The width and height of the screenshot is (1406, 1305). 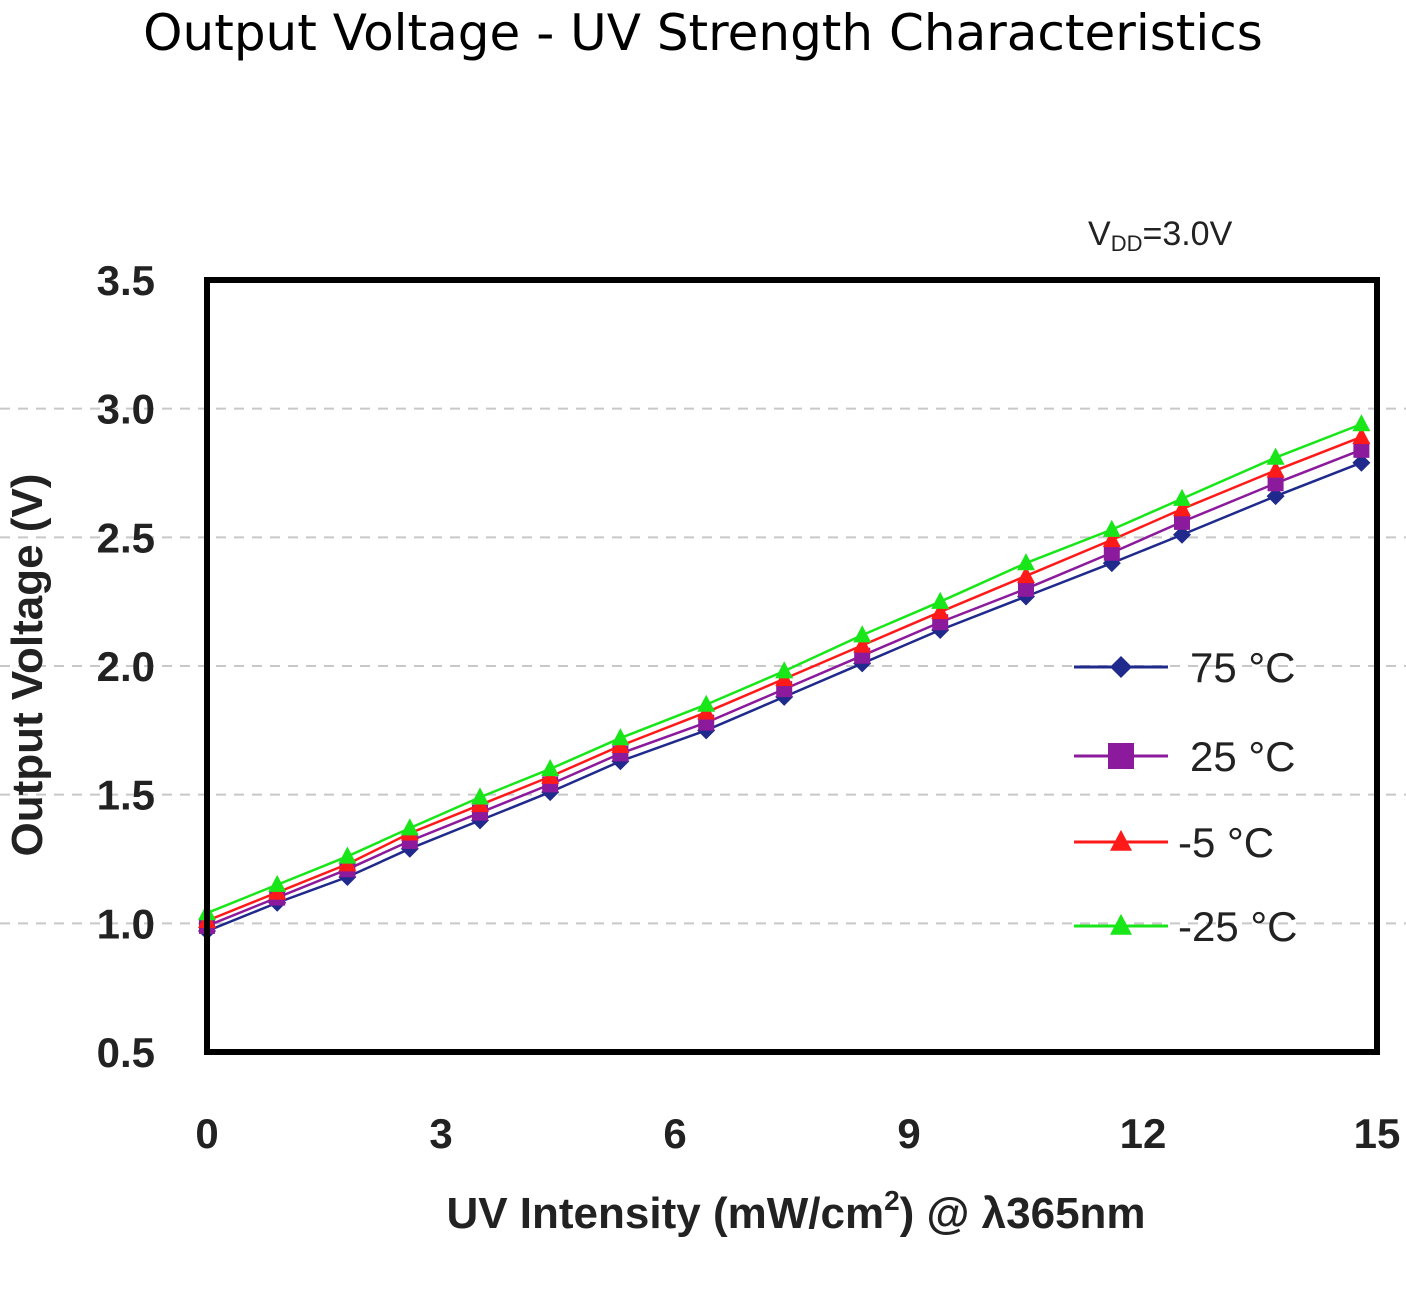 What do you see at coordinates (1377, 1133) in the screenshot?
I see `x-tick-label: 15` at bounding box center [1377, 1133].